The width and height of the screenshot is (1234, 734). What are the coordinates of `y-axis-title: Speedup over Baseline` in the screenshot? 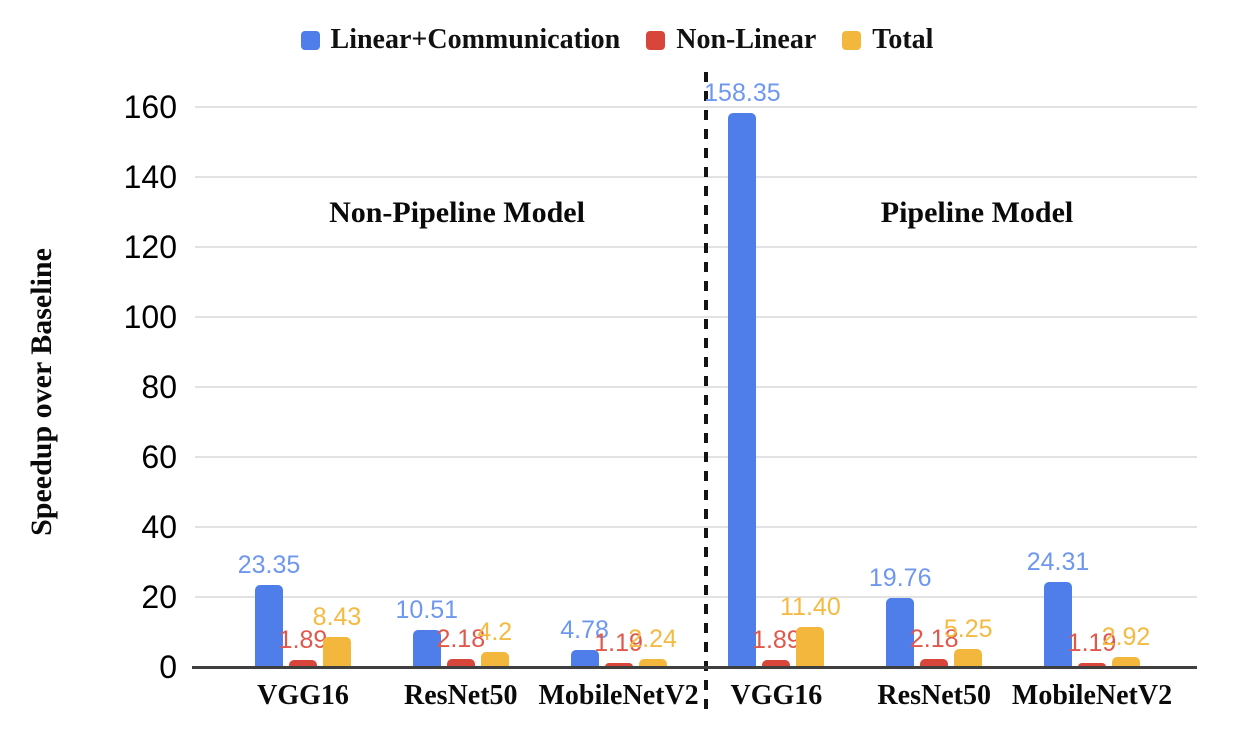 It's located at (41, 392).